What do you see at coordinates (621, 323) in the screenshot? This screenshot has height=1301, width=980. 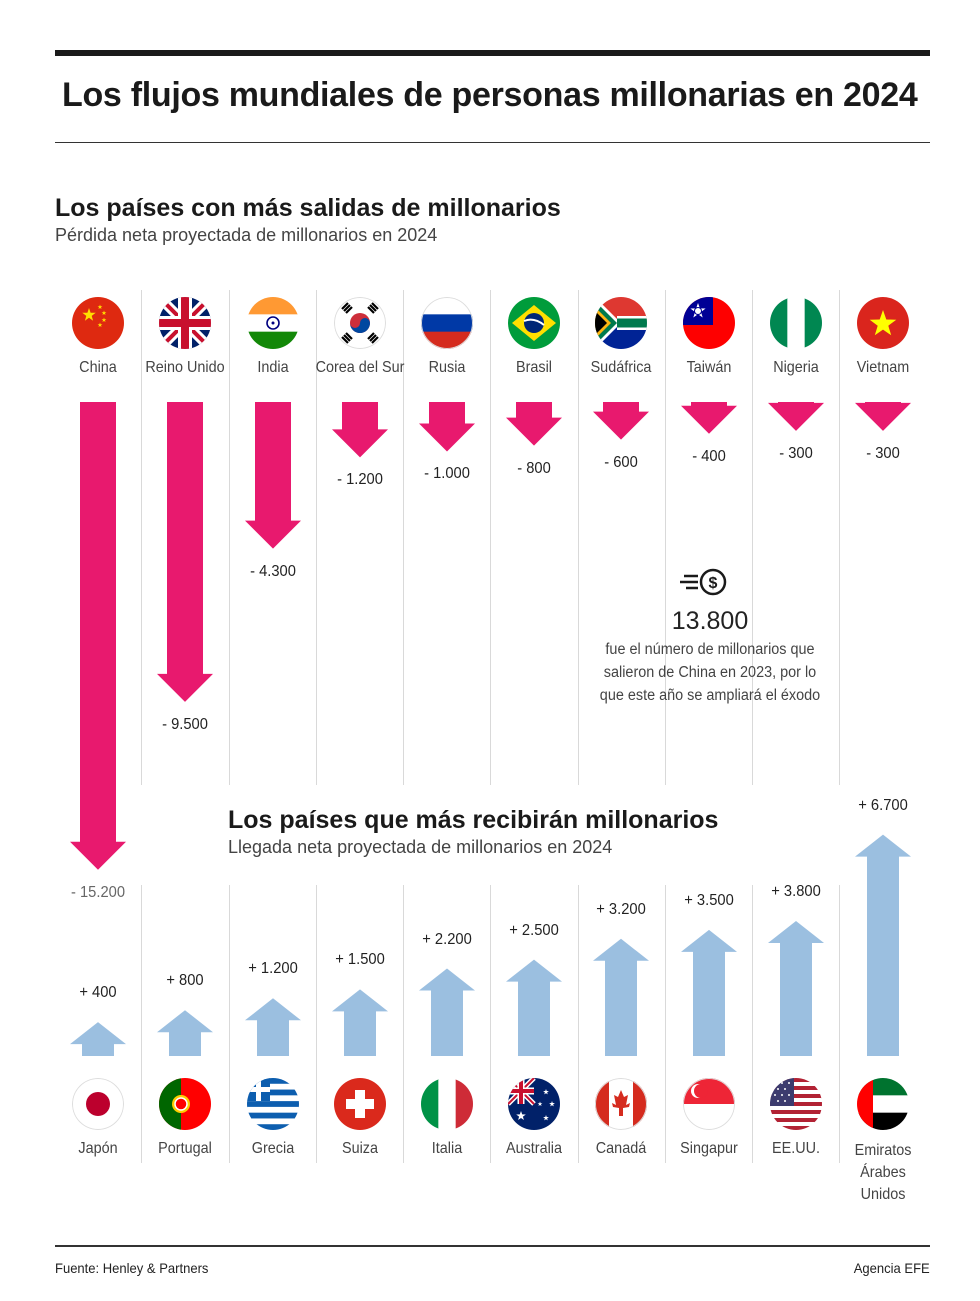 I see `south-africa-flag-icon` at bounding box center [621, 323].